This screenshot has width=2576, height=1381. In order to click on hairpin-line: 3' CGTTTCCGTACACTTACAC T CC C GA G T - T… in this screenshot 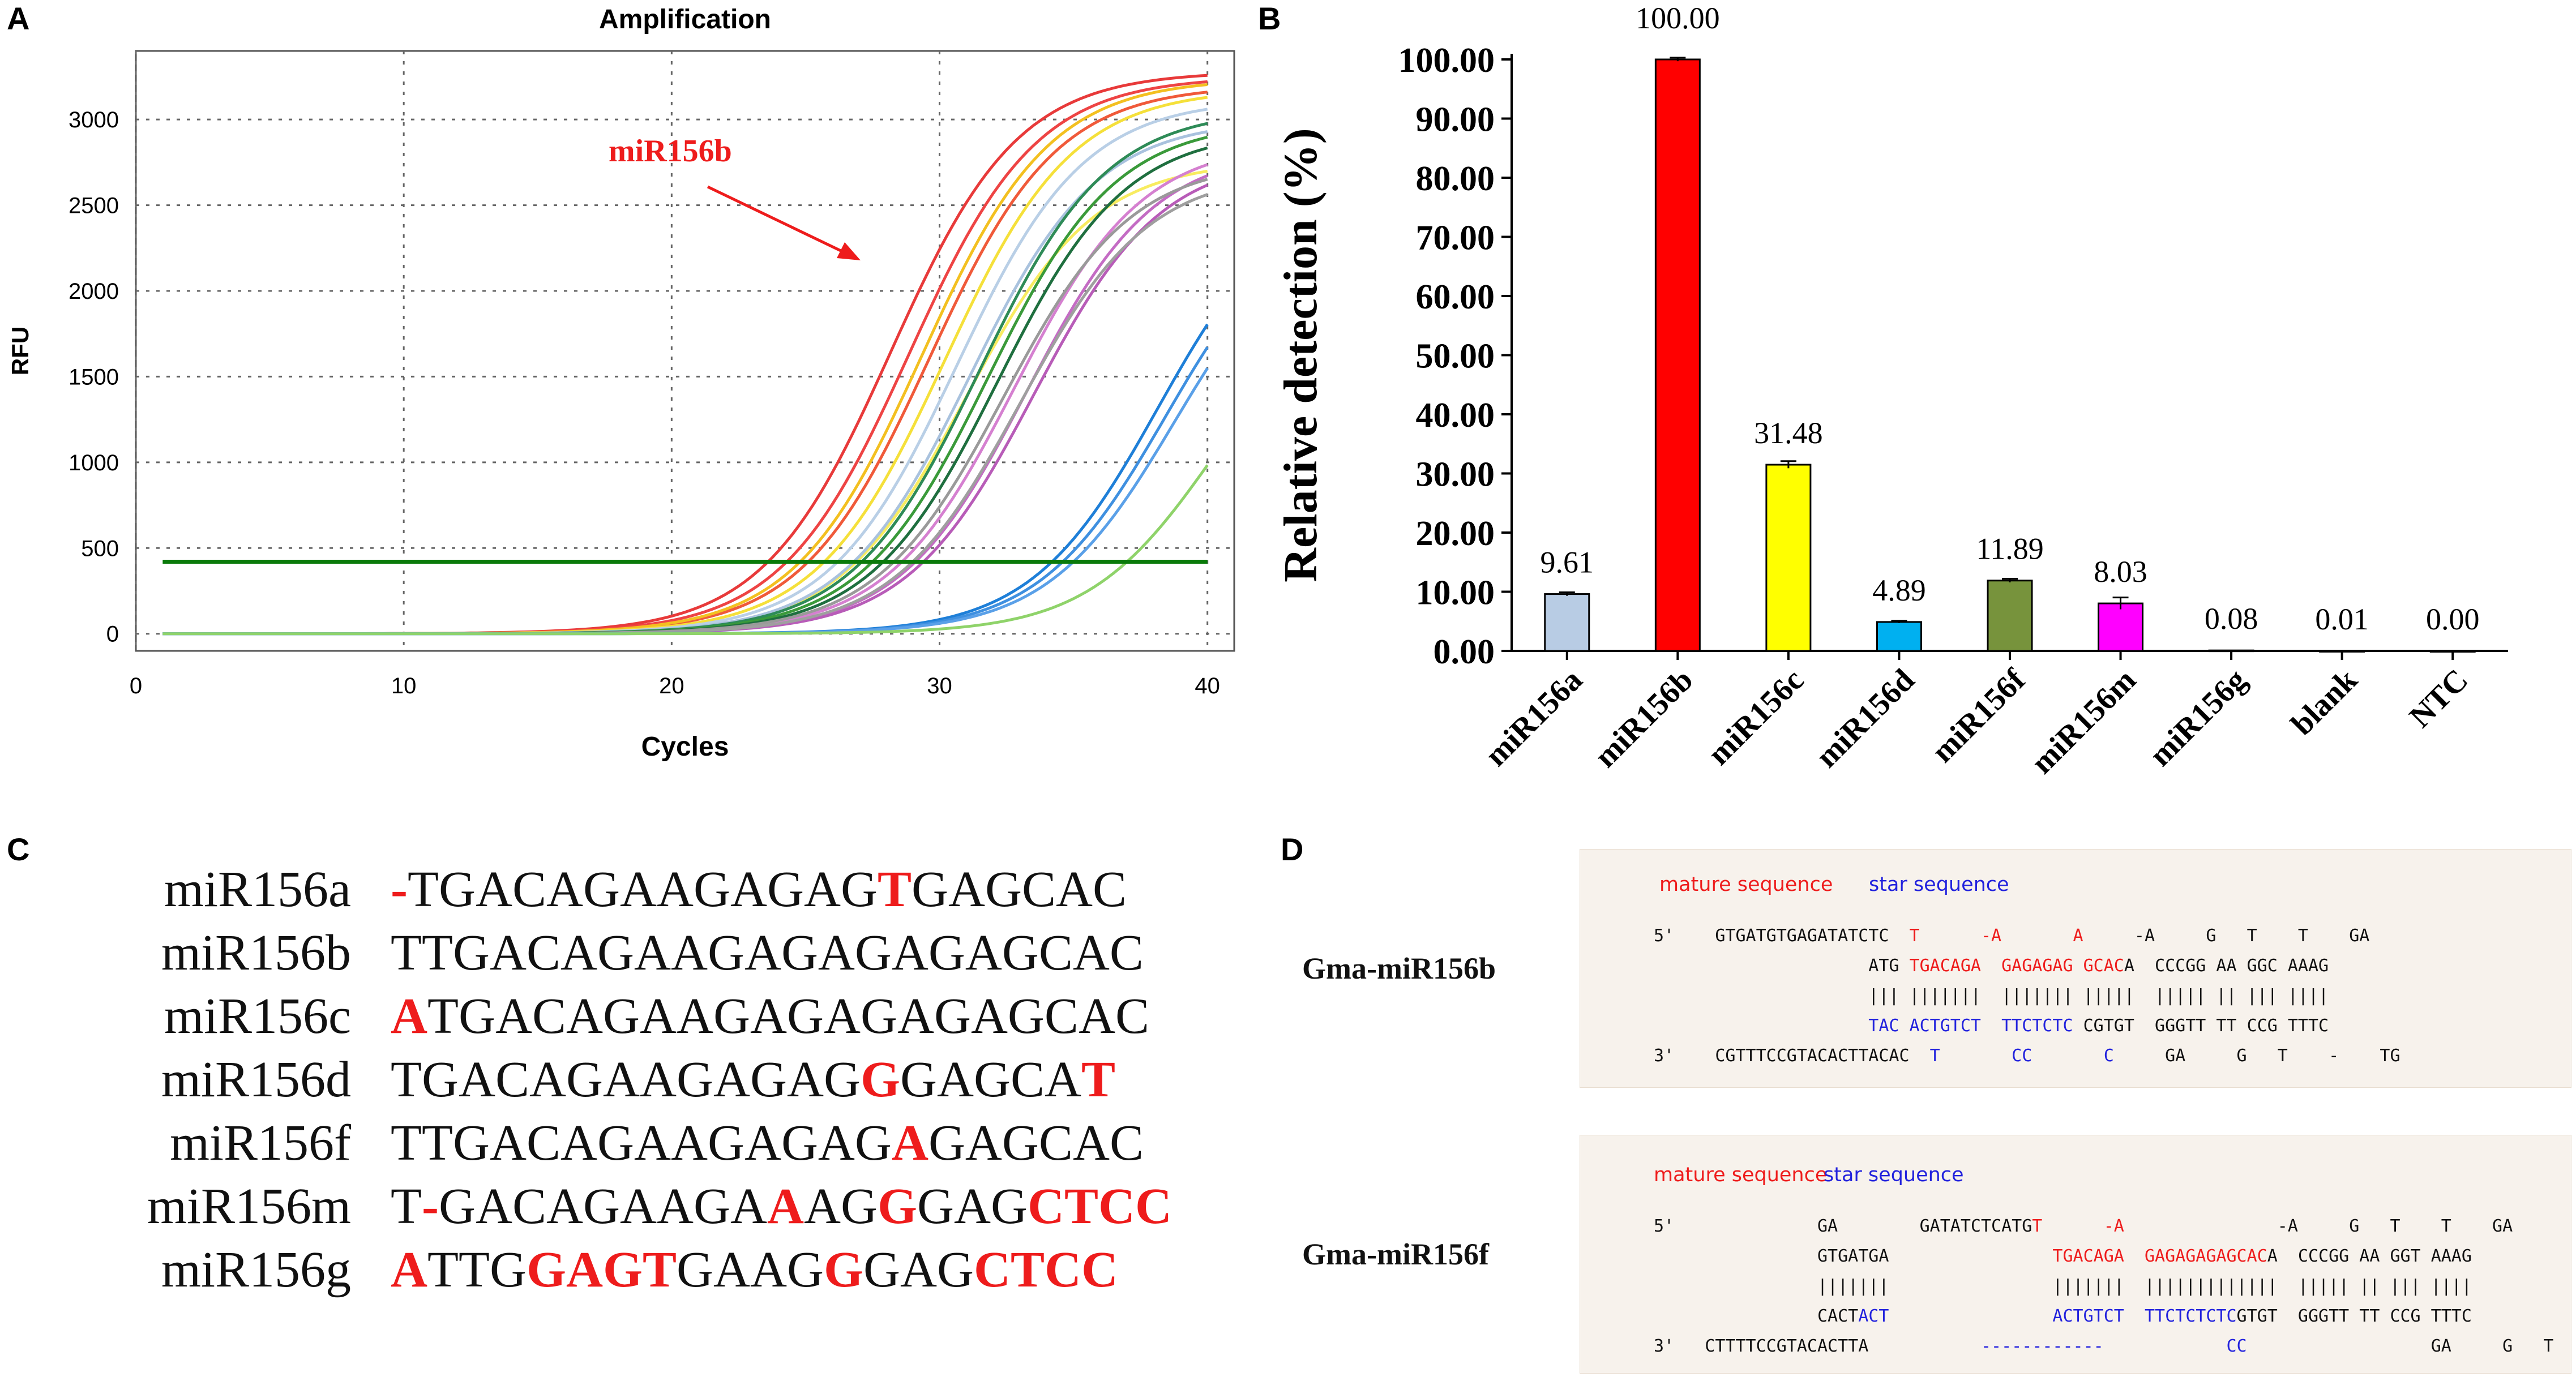, I will do `click(2027, 1056)`.